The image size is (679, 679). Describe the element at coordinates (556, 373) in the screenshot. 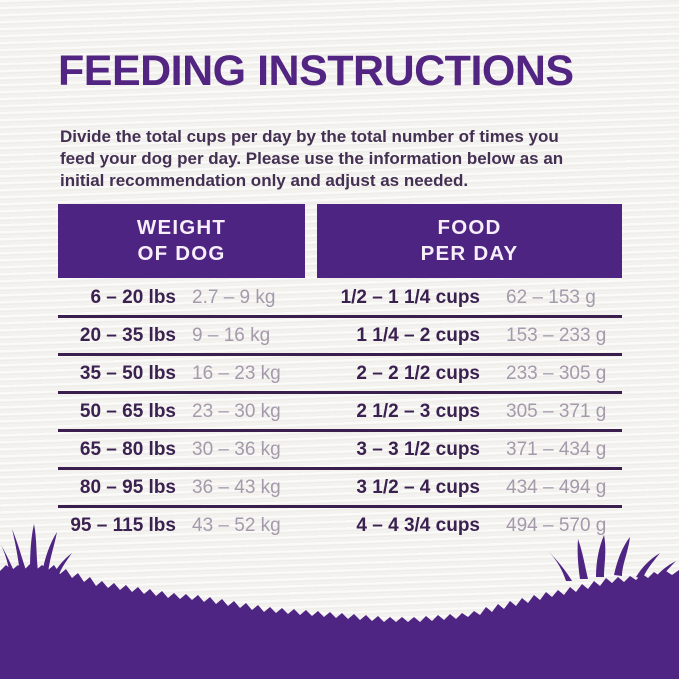

I see `food-grams-value: 233 – 305 g` at that location.